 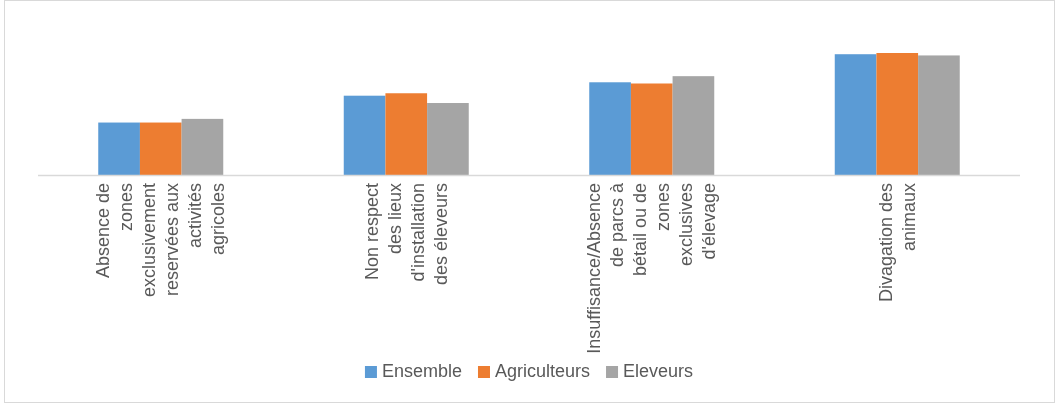 What do you see at coordinates (421, 371) in the screenshot?
I see `legend-label: Ensemble` at bounding box center [421, 371].